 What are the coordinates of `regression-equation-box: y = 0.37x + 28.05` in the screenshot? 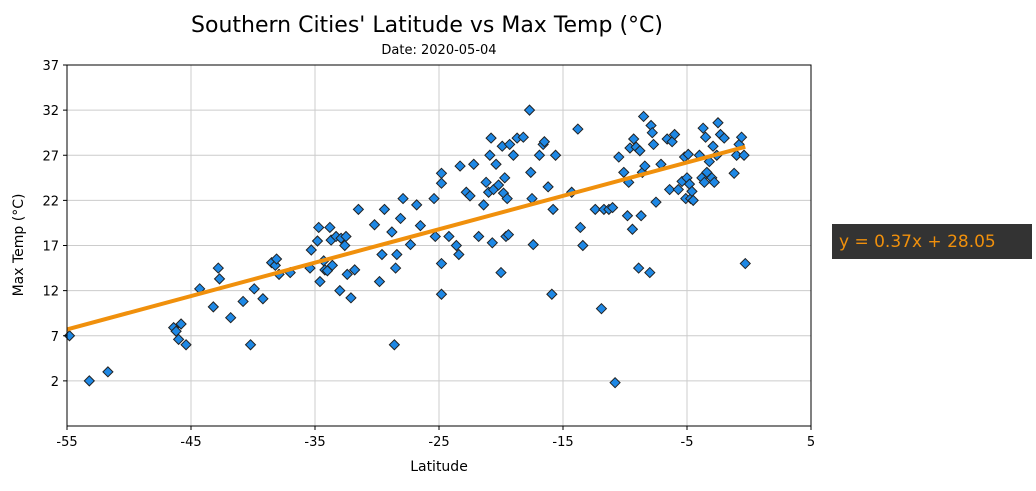 It's located at (932, 241).